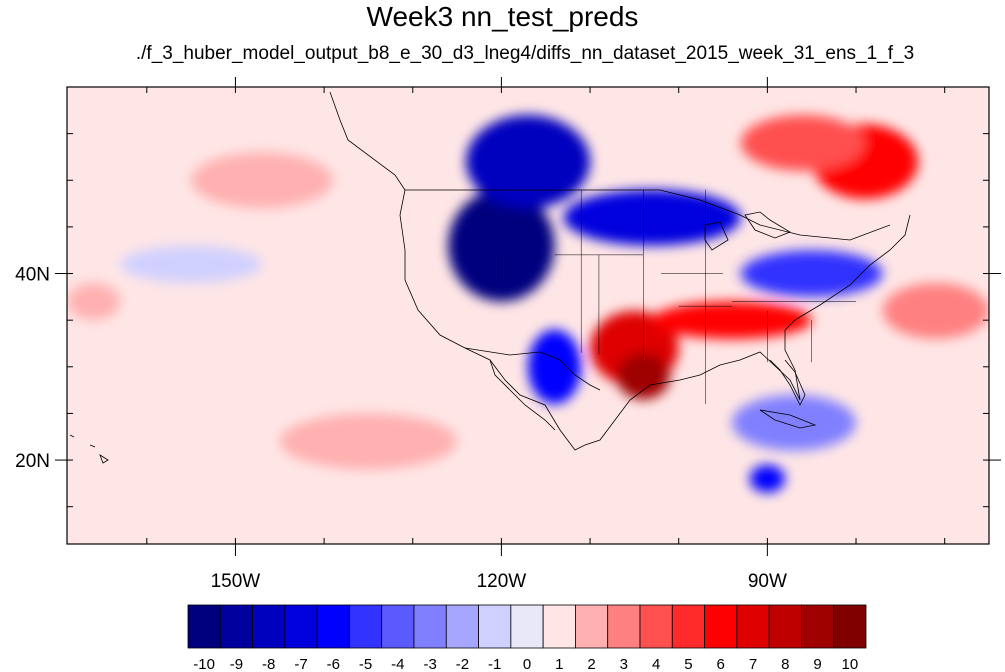 The width and height of the screenshot is (1005, 672). I want to click on colorbar-label: 5, so click(688, 664).